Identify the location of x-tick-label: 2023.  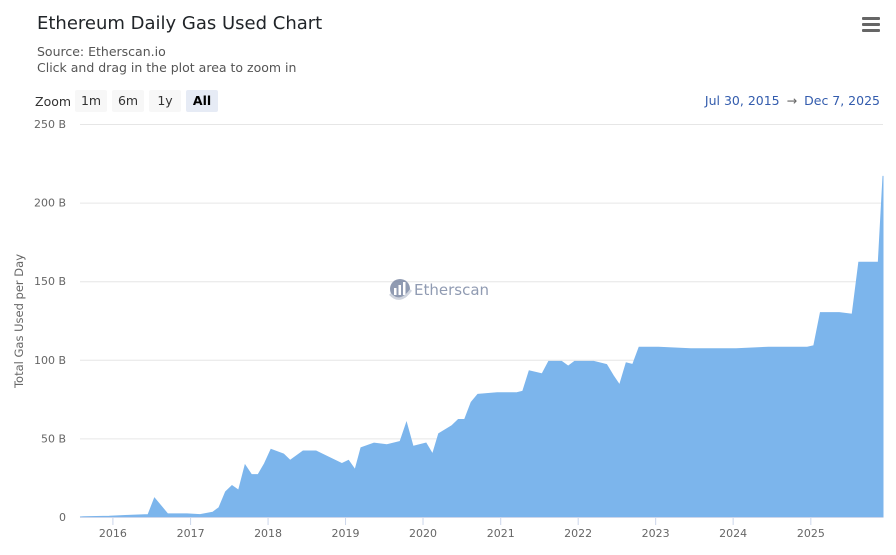
(656, 533).